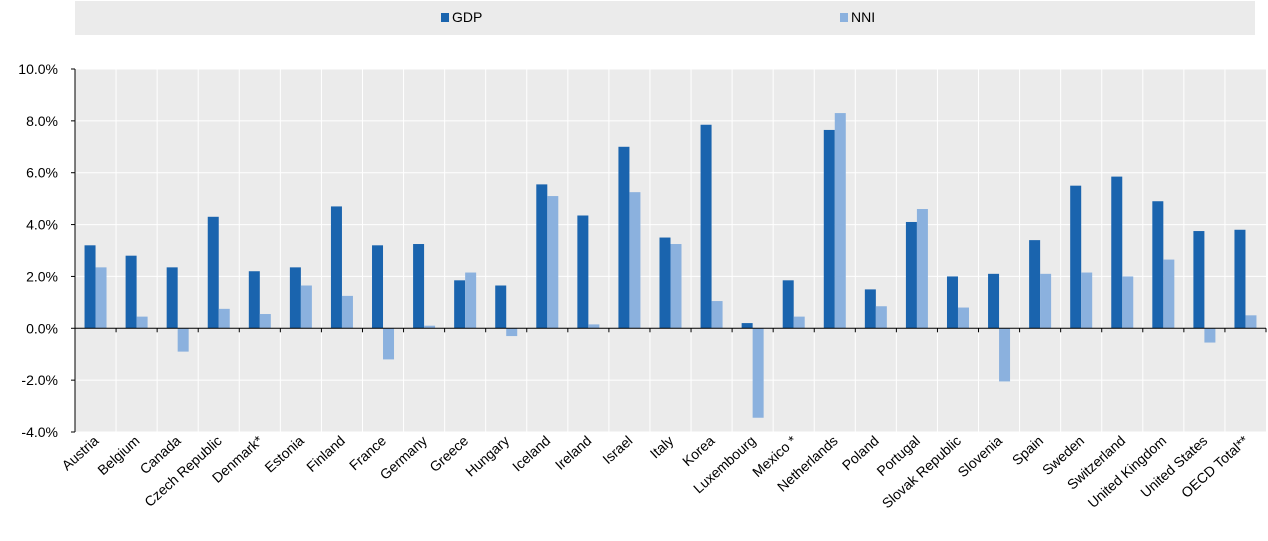 The width and height of the screenshot is (1268, 541). What do you see at coordinates (42, 121) in the screenshot?
I see `y-tick-label: 8.0%` at bounding box center [42, 121].